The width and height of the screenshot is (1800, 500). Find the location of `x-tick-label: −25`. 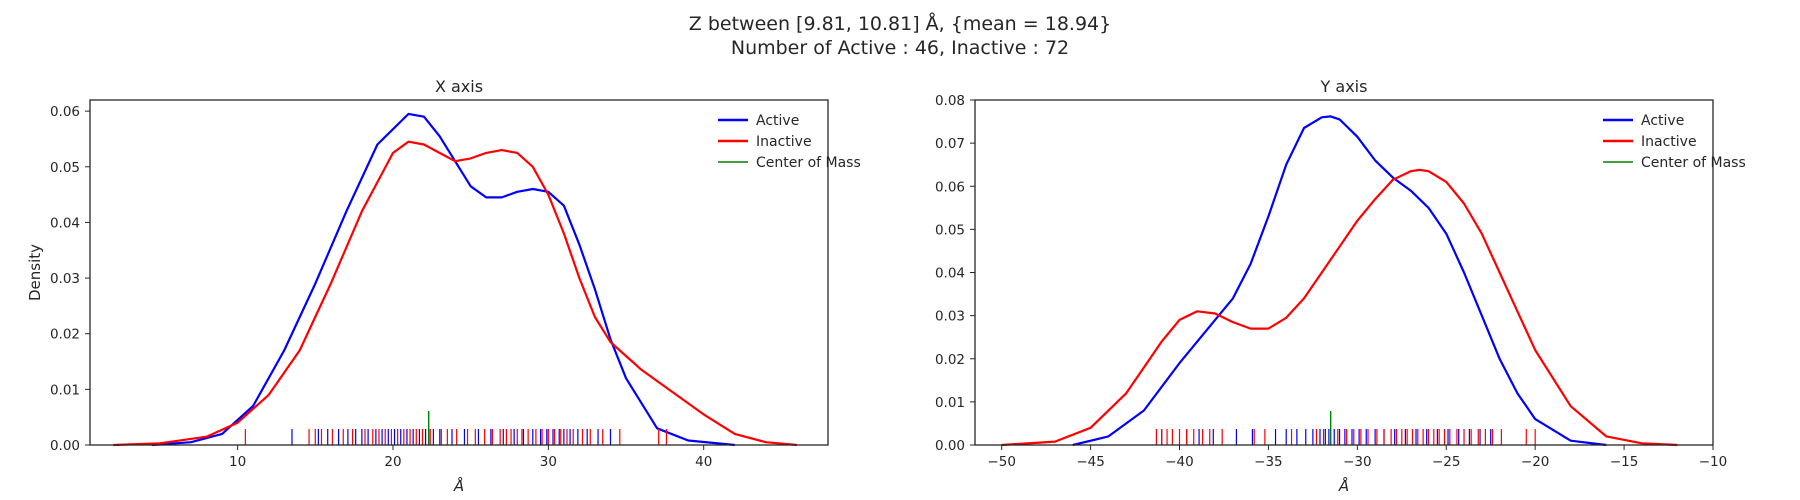

x-tick-label: −25 is located at coordinates (1446, 462).